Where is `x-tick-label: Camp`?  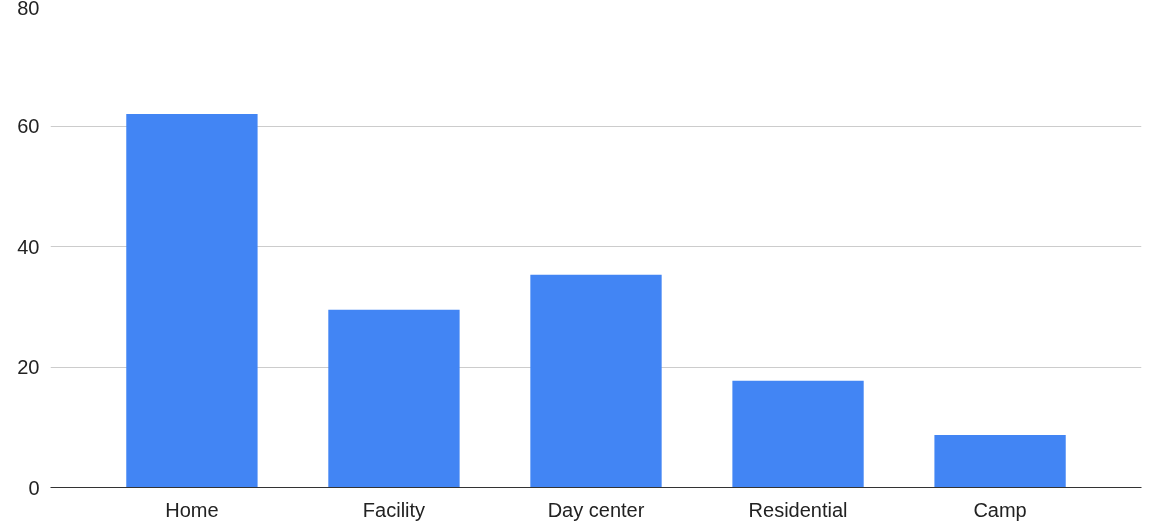
x-tick-label: Camp is located at coordinates (1000, 509).